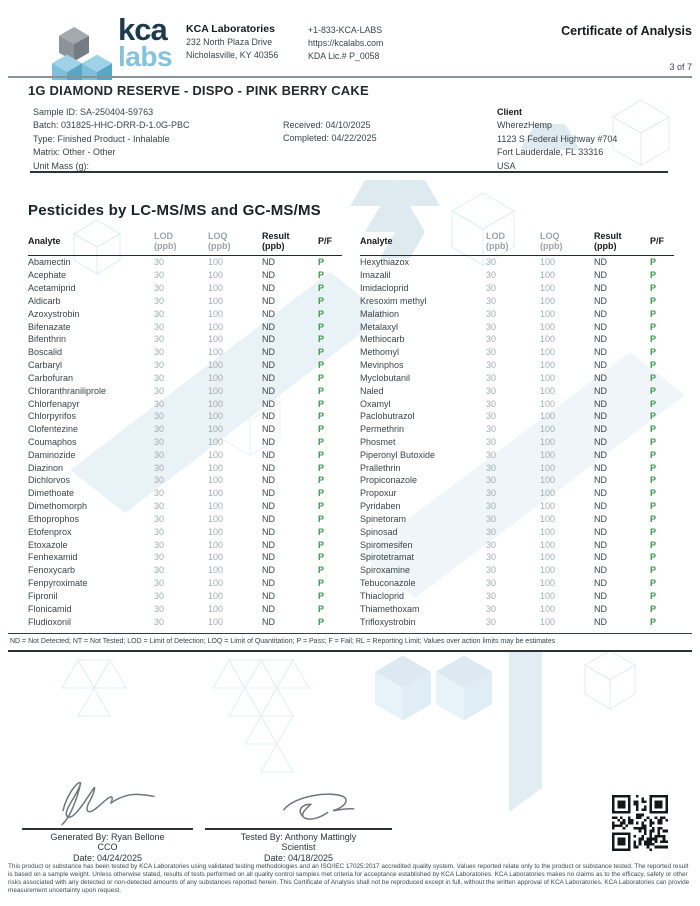  What do you see at coordinates (290, 241) in the screenshot?
I see `column-header-result: Result (ppb)` at bounding box center [290, 241].